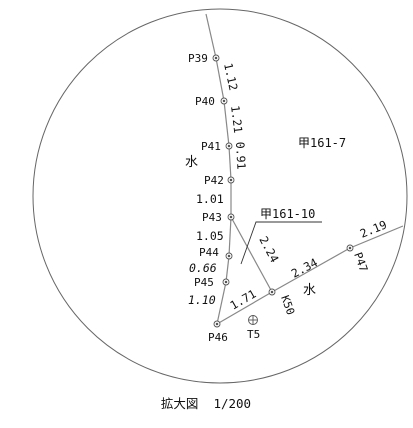 This screenshot has height=428, width=413. Describe the element at coordinates (230, 236) in the screenshot. I see `boundary-line-p43-p44` at that location.